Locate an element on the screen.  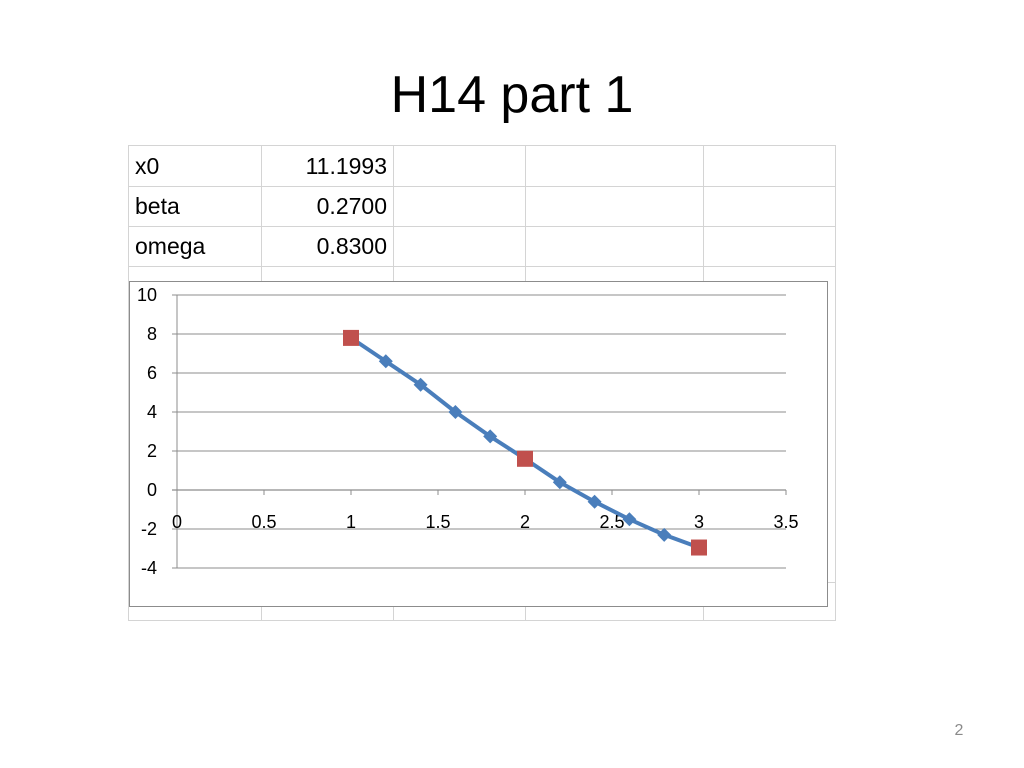
y-tick-label: 6 is located at coordinates (152, 373).